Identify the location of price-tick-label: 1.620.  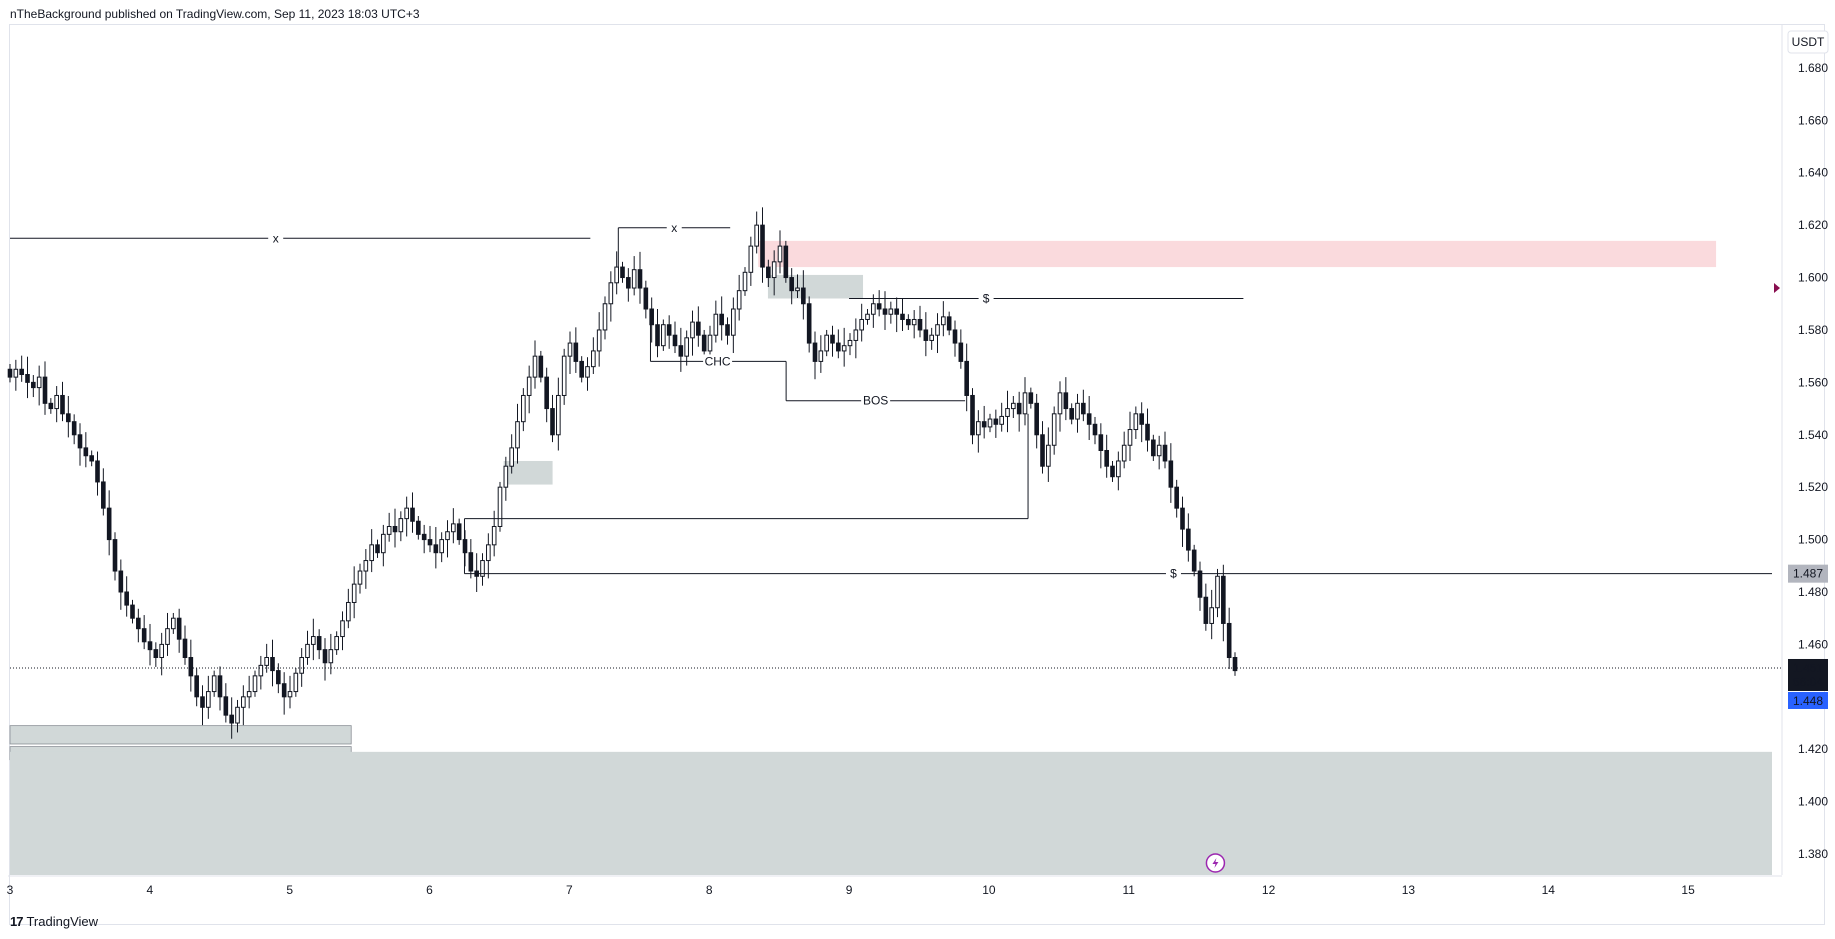
(1813, 225).